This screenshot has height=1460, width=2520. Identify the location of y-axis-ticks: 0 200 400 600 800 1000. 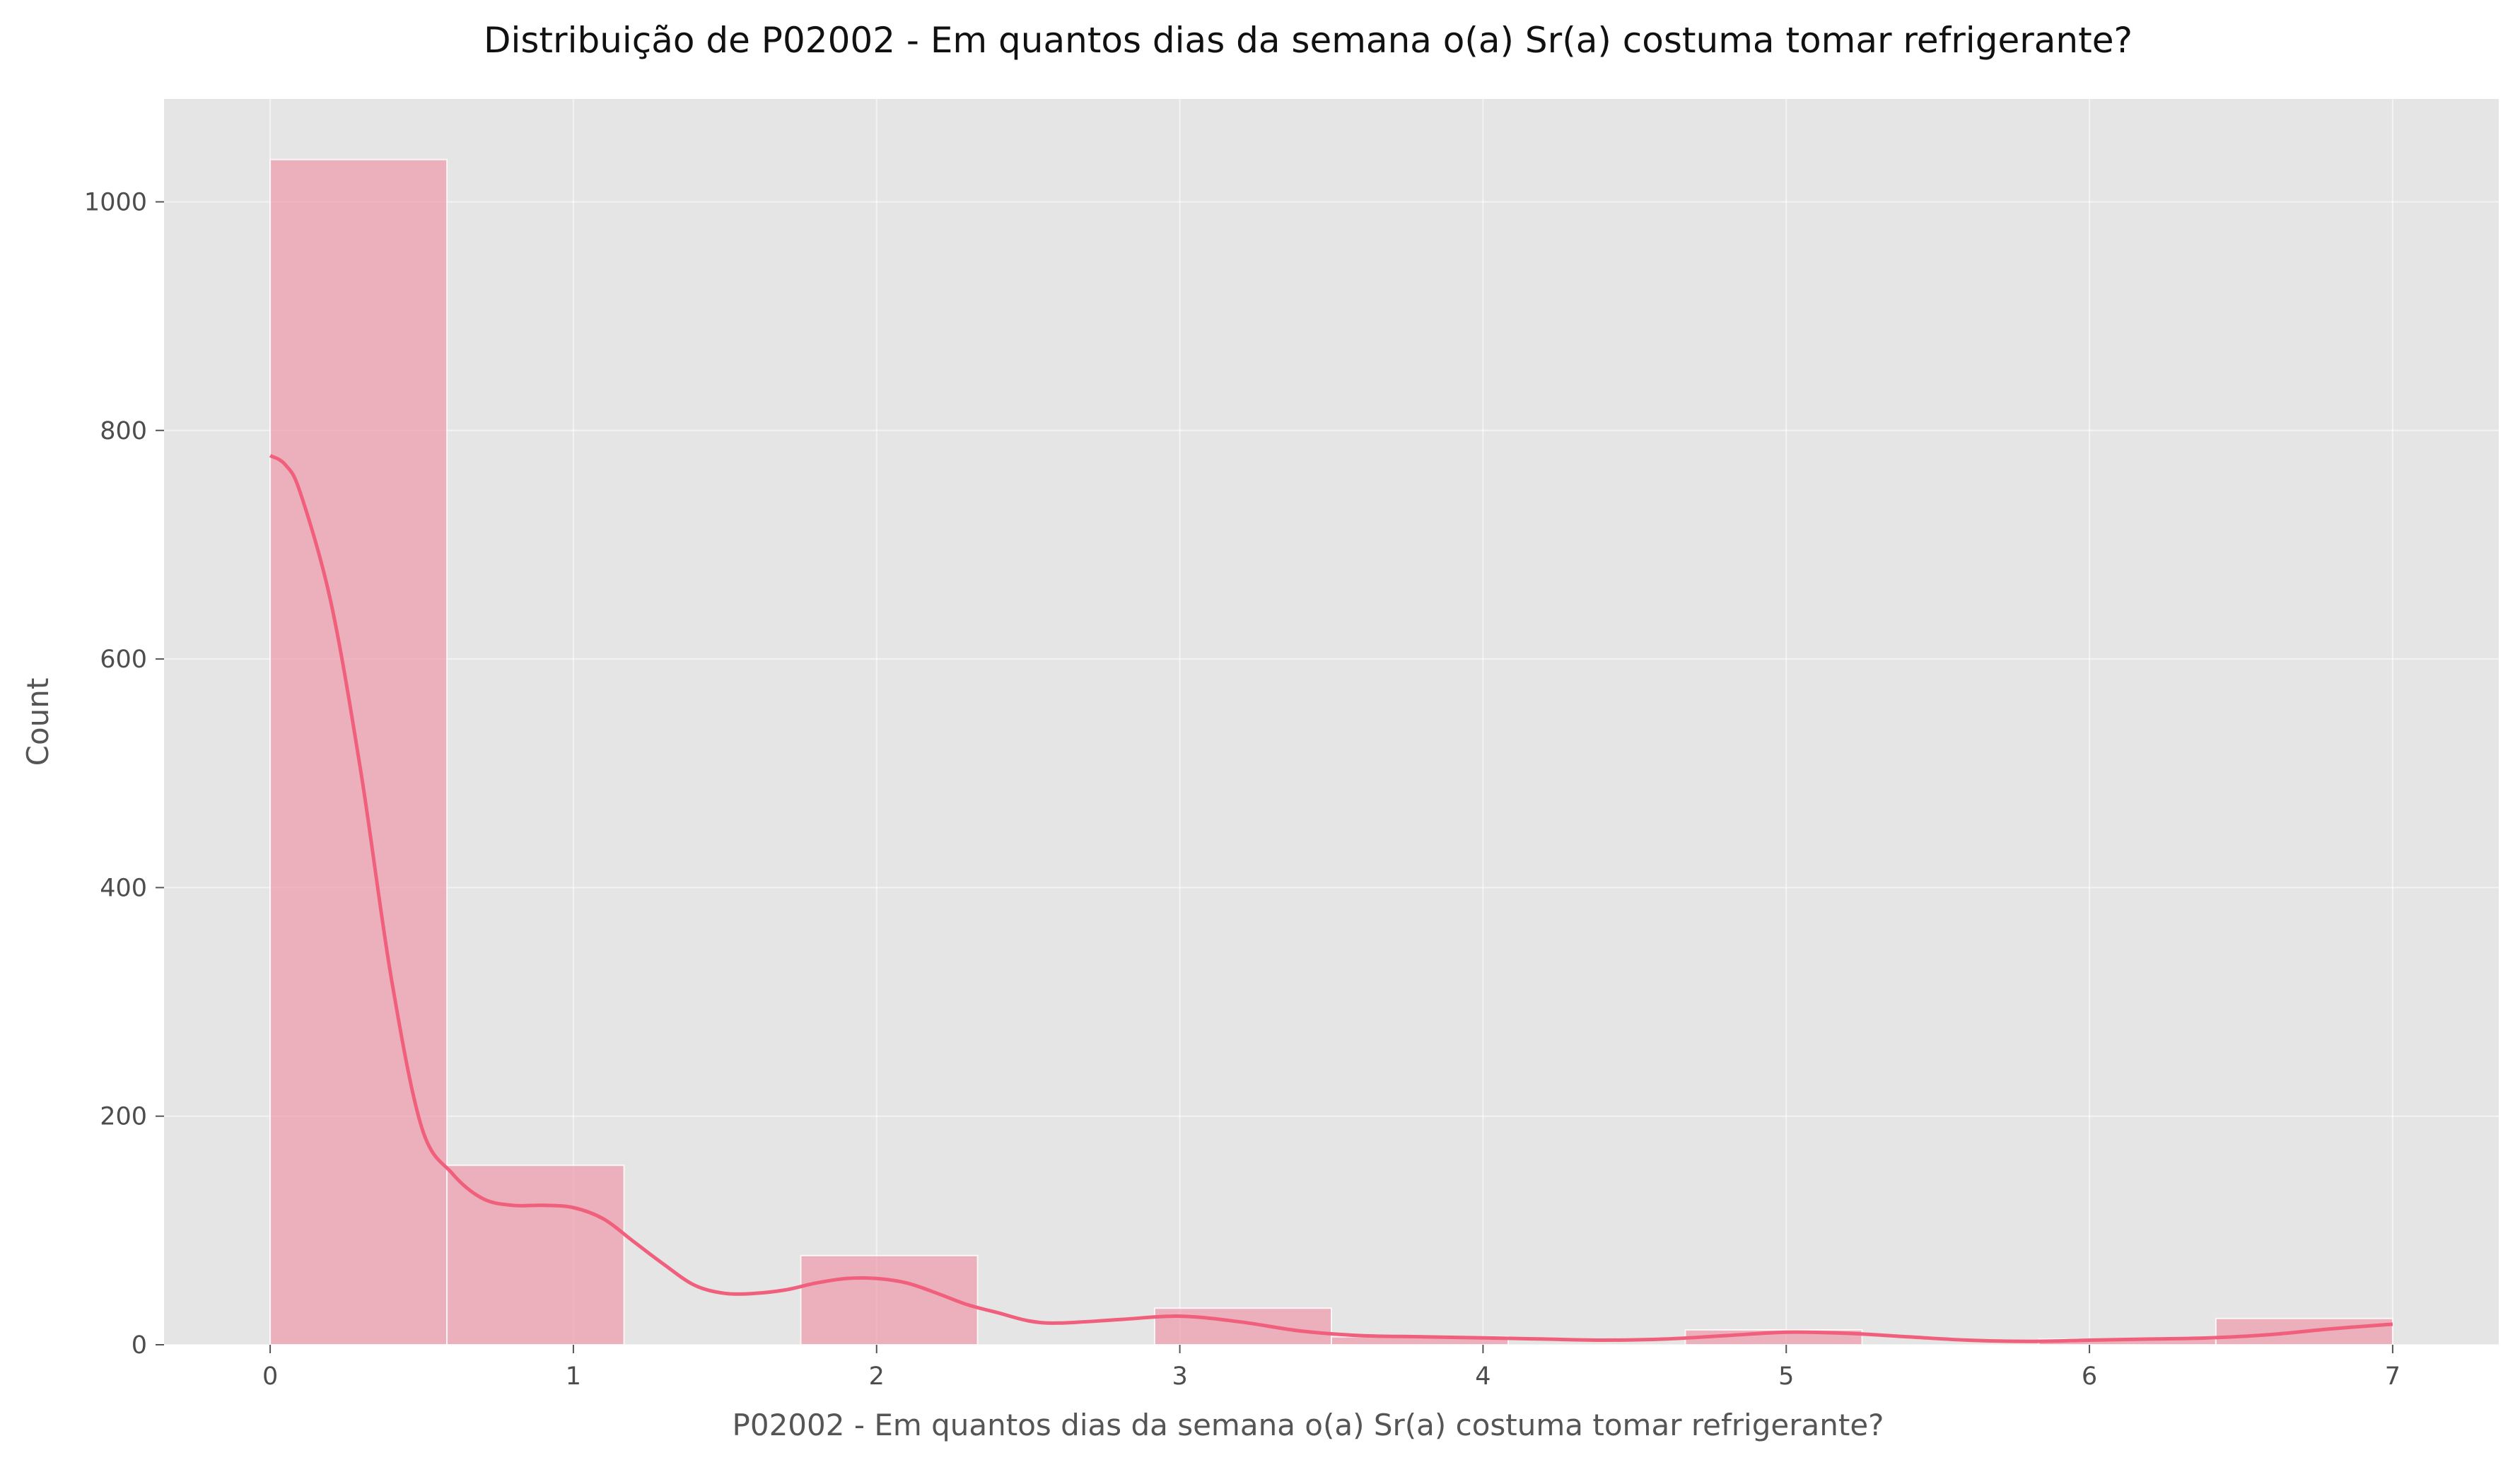
(124, 774).